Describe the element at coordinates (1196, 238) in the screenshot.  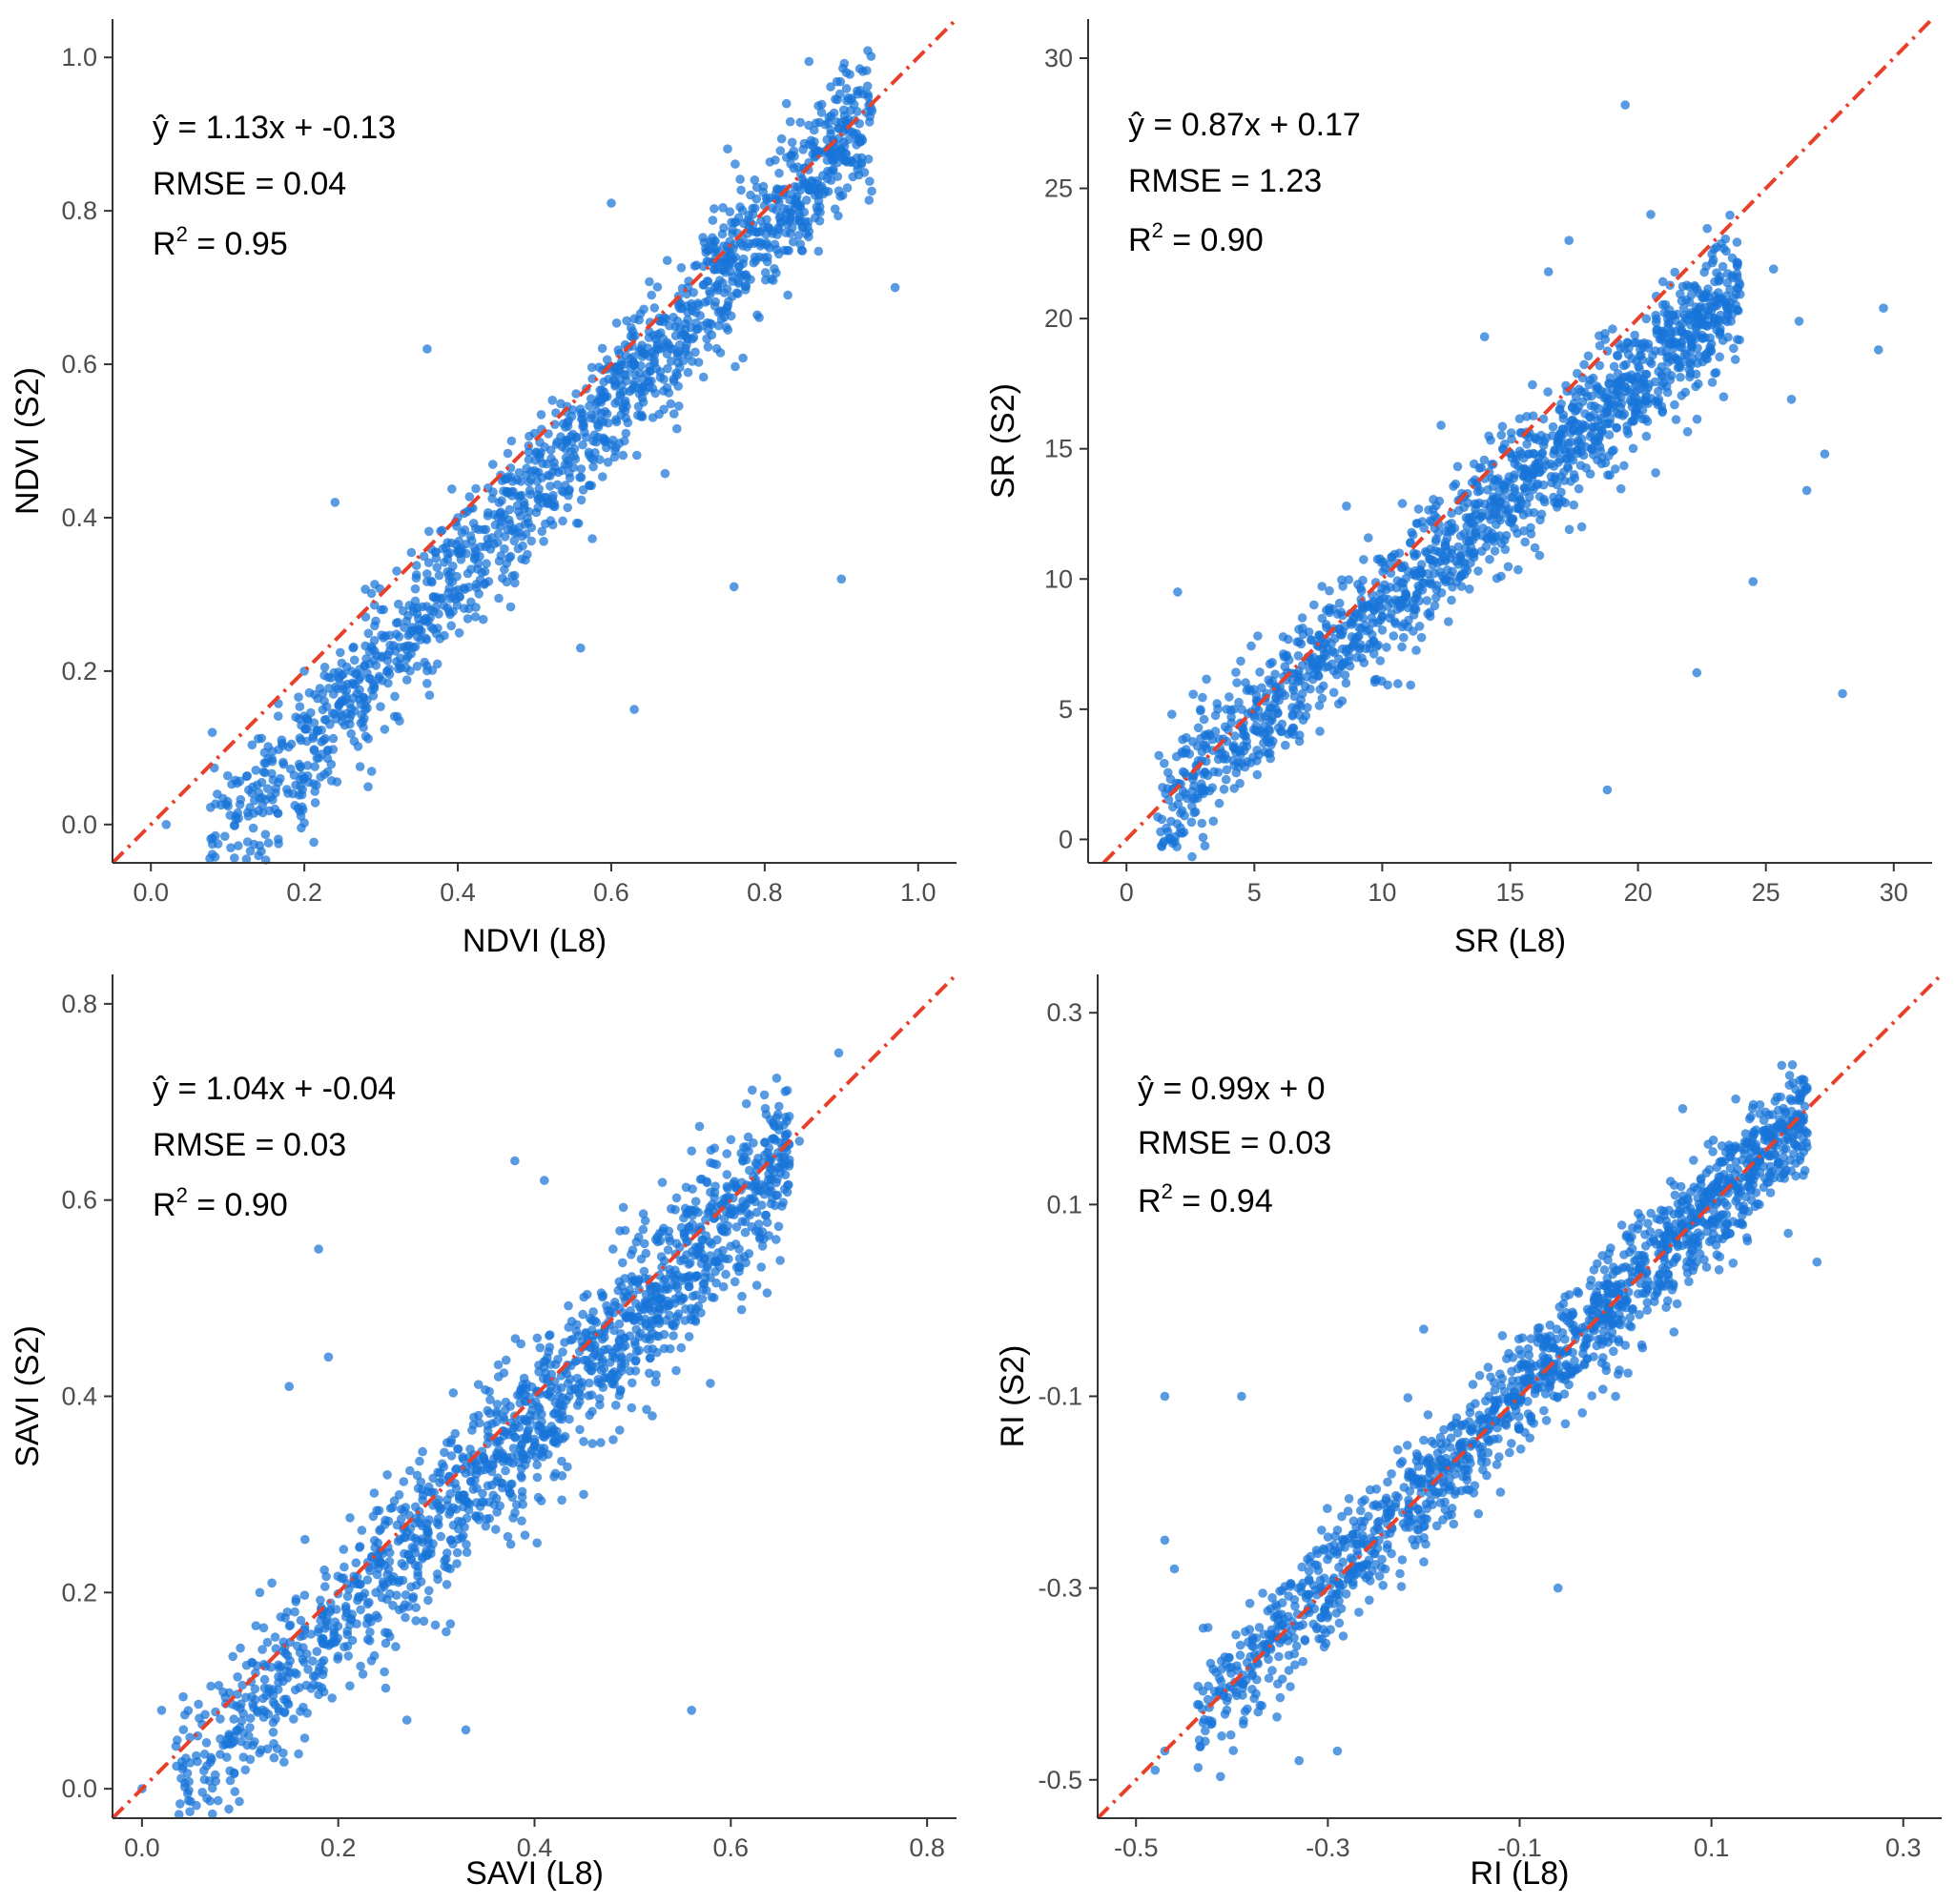
I see `sr-r2: R2 = 0.90` at that location.